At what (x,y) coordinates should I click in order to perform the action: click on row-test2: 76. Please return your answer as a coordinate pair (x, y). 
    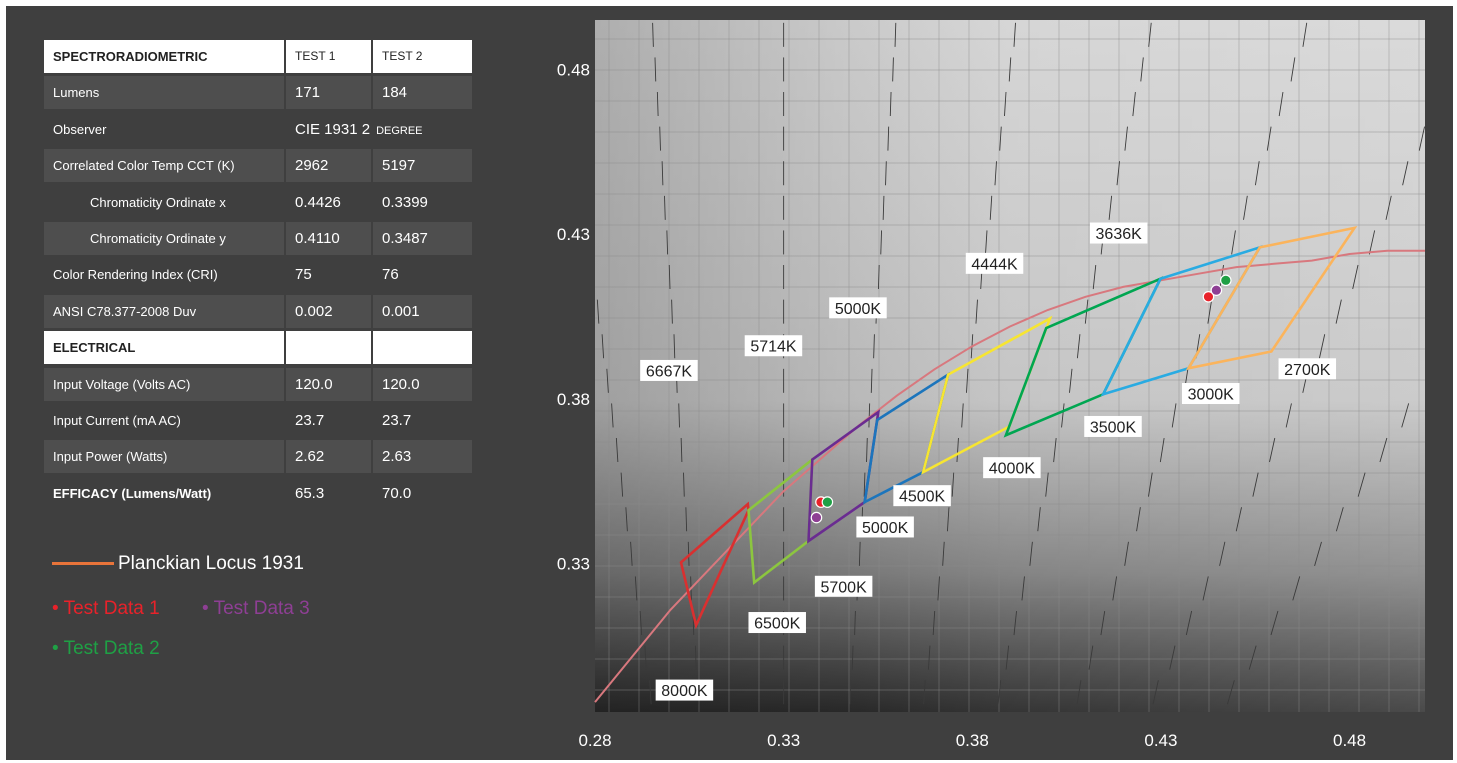
    Looking at the image, I should click on (390, 275).